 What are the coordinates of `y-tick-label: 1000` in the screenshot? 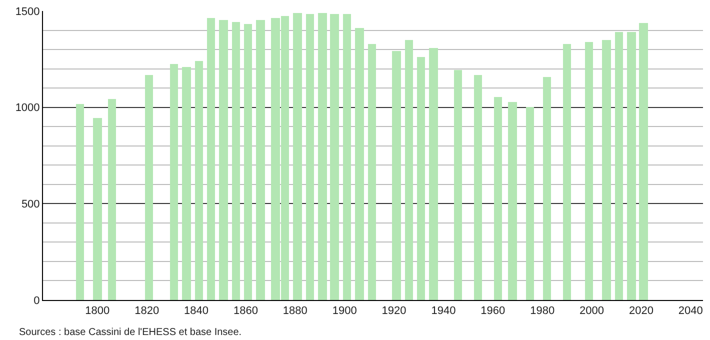 It's located at (27, 108).